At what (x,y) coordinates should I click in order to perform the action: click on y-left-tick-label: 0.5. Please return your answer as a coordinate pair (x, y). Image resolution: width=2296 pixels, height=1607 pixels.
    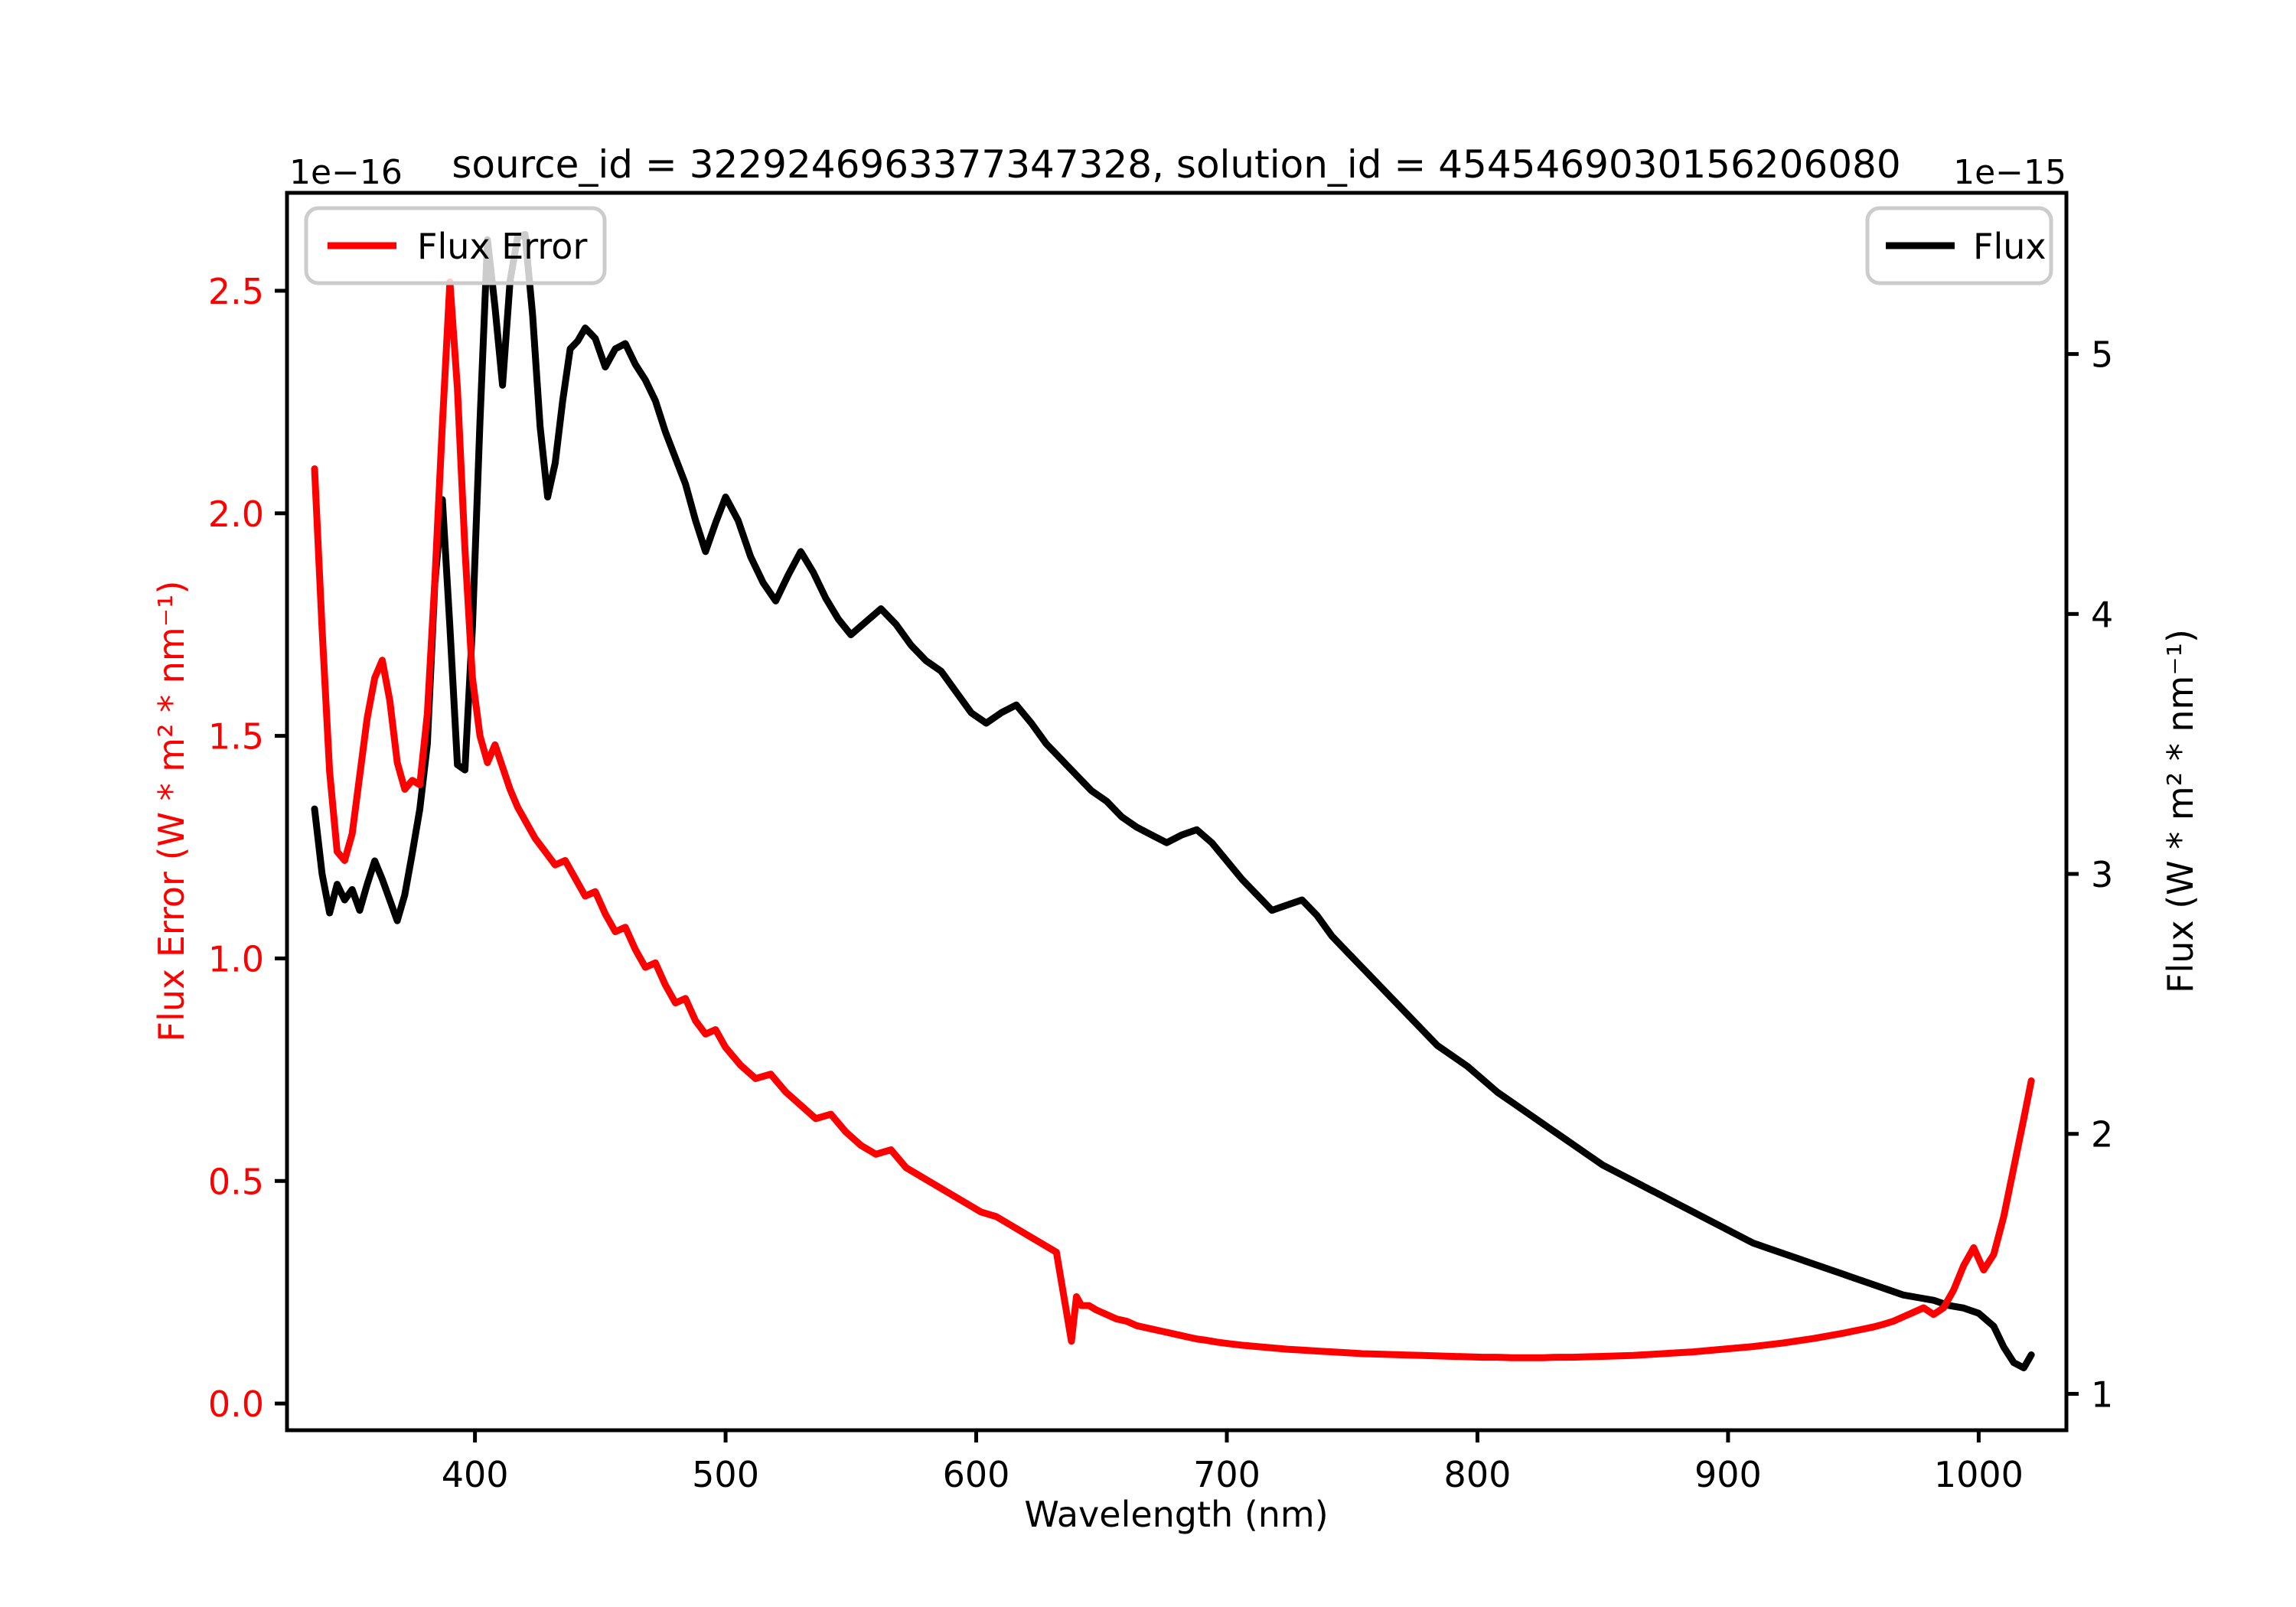
    Looking at the image, I should click on (236, 1181).